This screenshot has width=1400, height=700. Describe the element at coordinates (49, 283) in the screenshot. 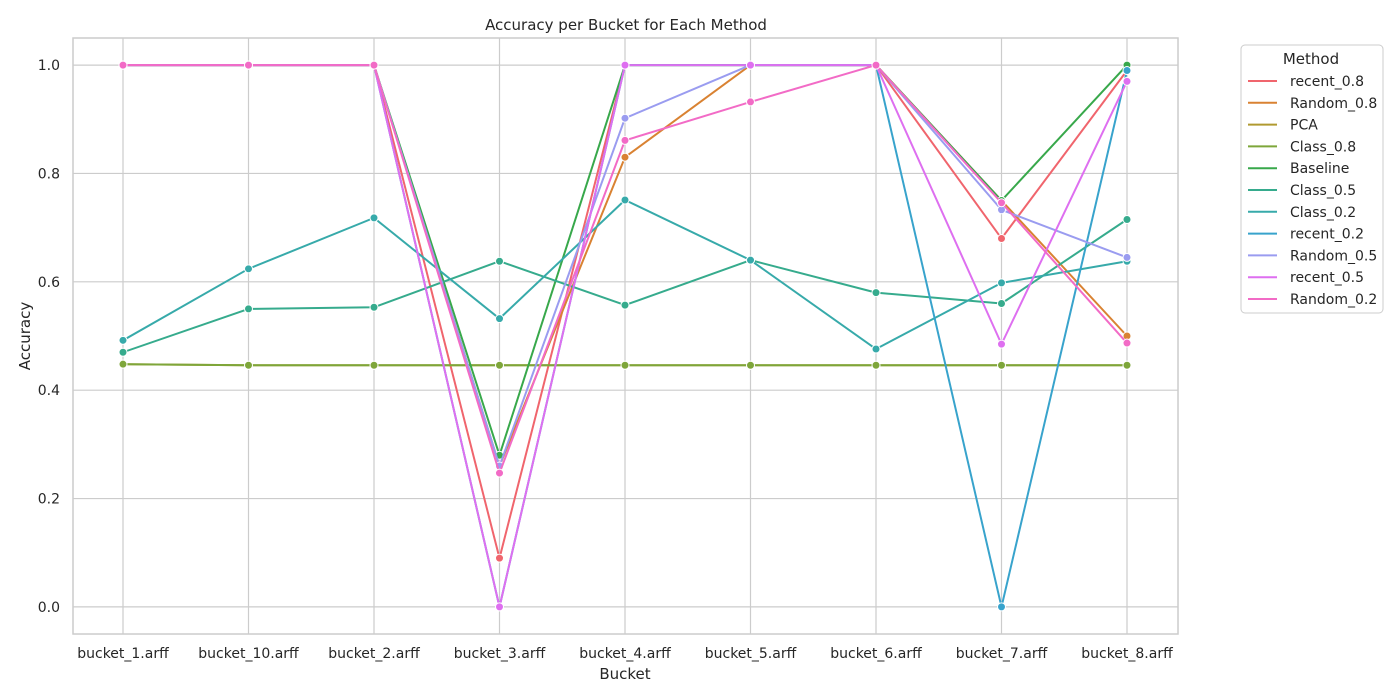

I see `y-tick-label: 0.6` at that location.